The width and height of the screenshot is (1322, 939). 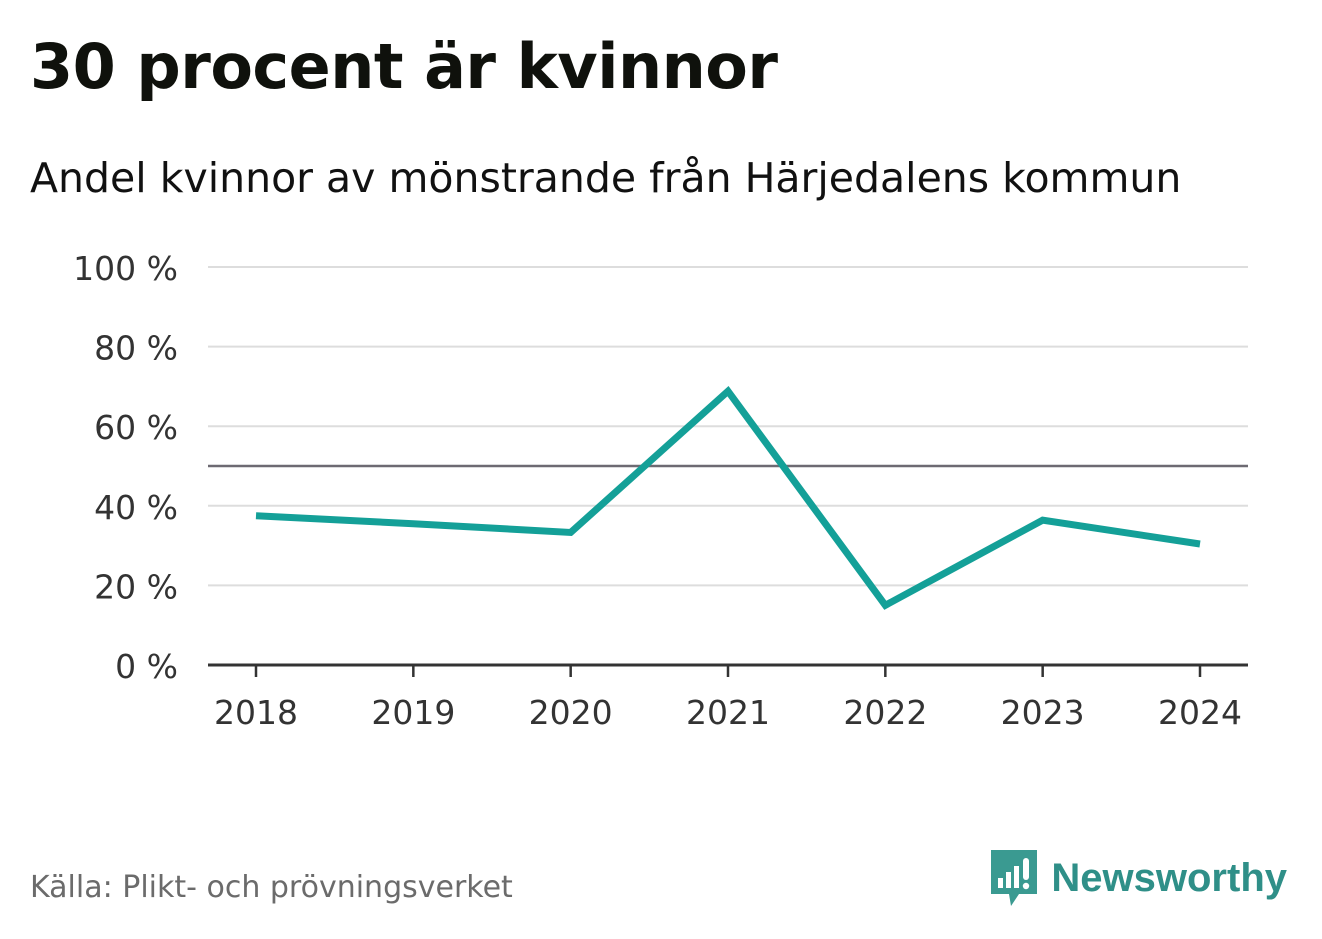 What do you see at coordinates (146, 666) in the screenshot?
I see `y-tick-label: 0 %` at bounding box center [146, 666].